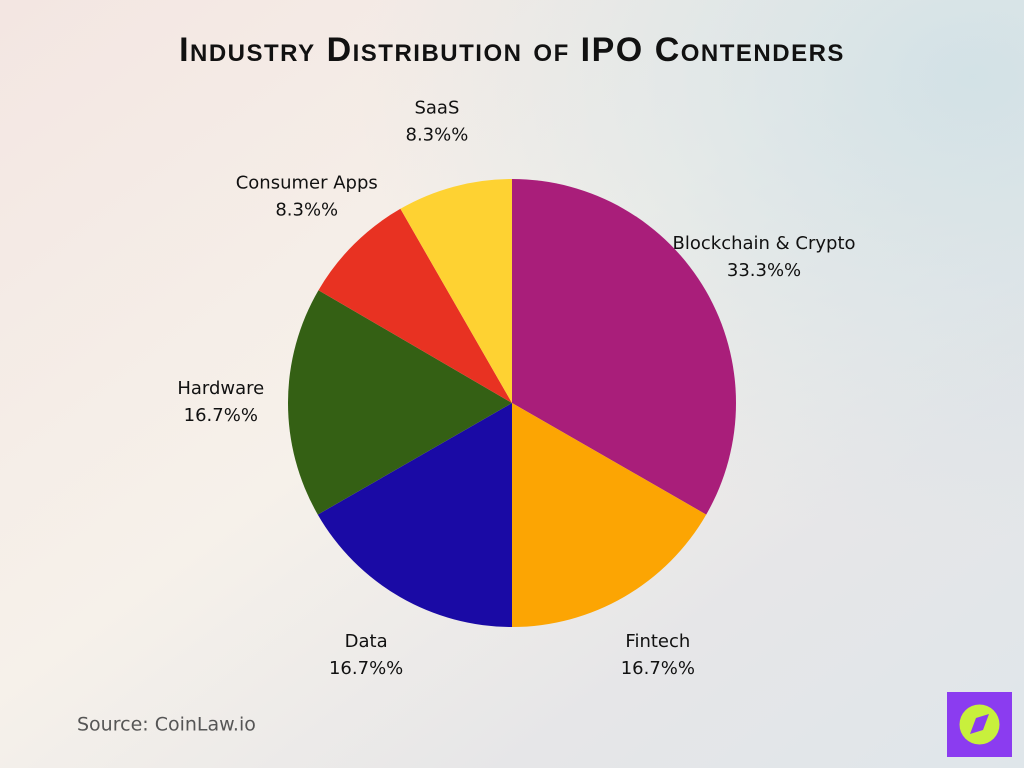  What do you see at coordinates (764, 270) in the screenshot?
I see `data-label: 33.3%%` at bounding box center [764, 270].